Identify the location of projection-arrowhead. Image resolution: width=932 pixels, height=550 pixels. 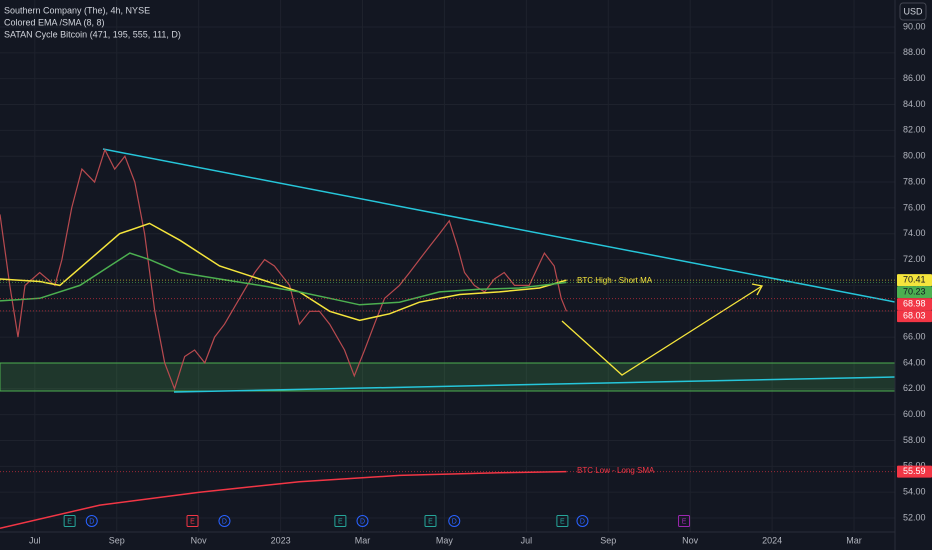
(757, 289).